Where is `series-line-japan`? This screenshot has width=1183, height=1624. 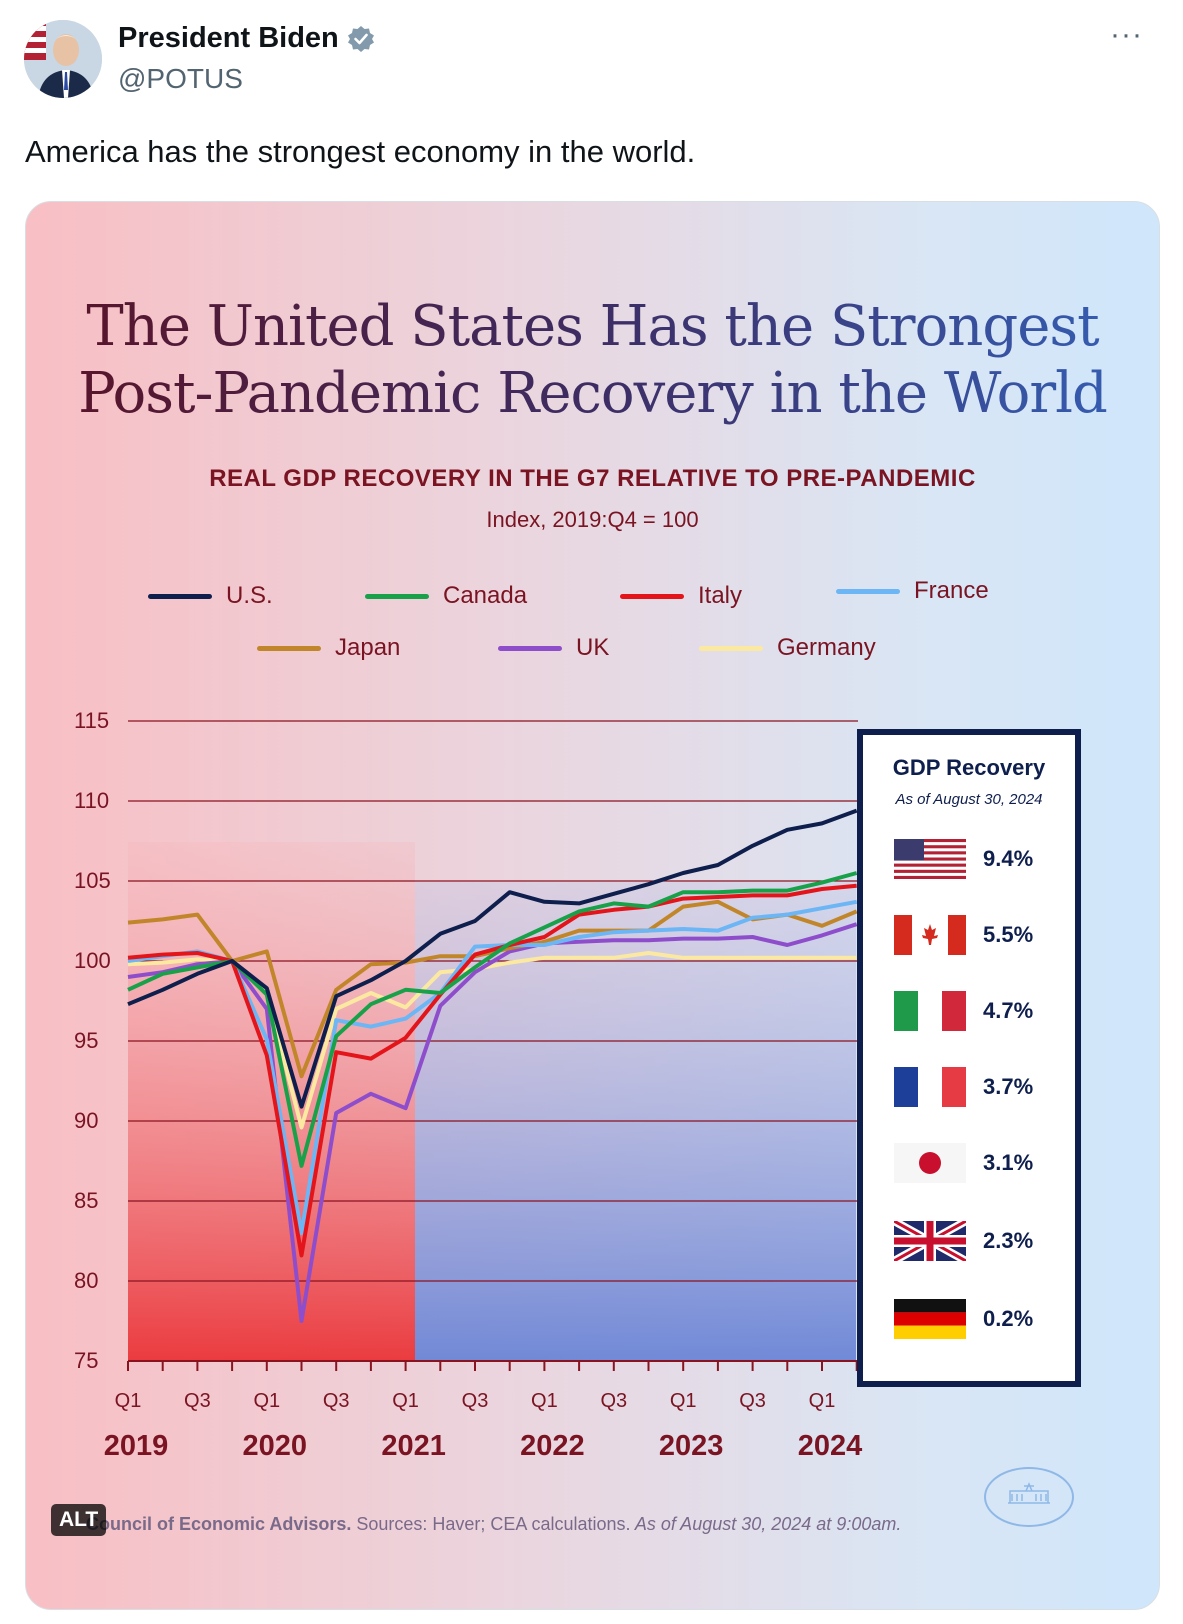
series-line-japan is located at coordinates (492, 989).